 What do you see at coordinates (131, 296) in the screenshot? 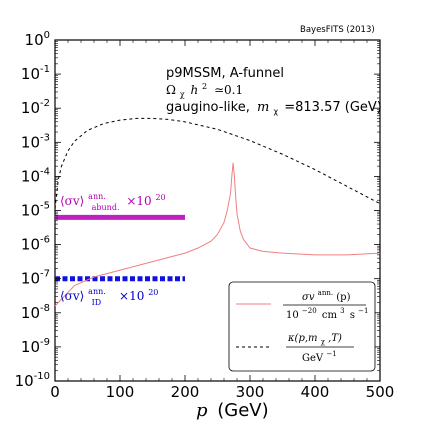
I see `id-factor: ×10` at bounding box center [131, 296].